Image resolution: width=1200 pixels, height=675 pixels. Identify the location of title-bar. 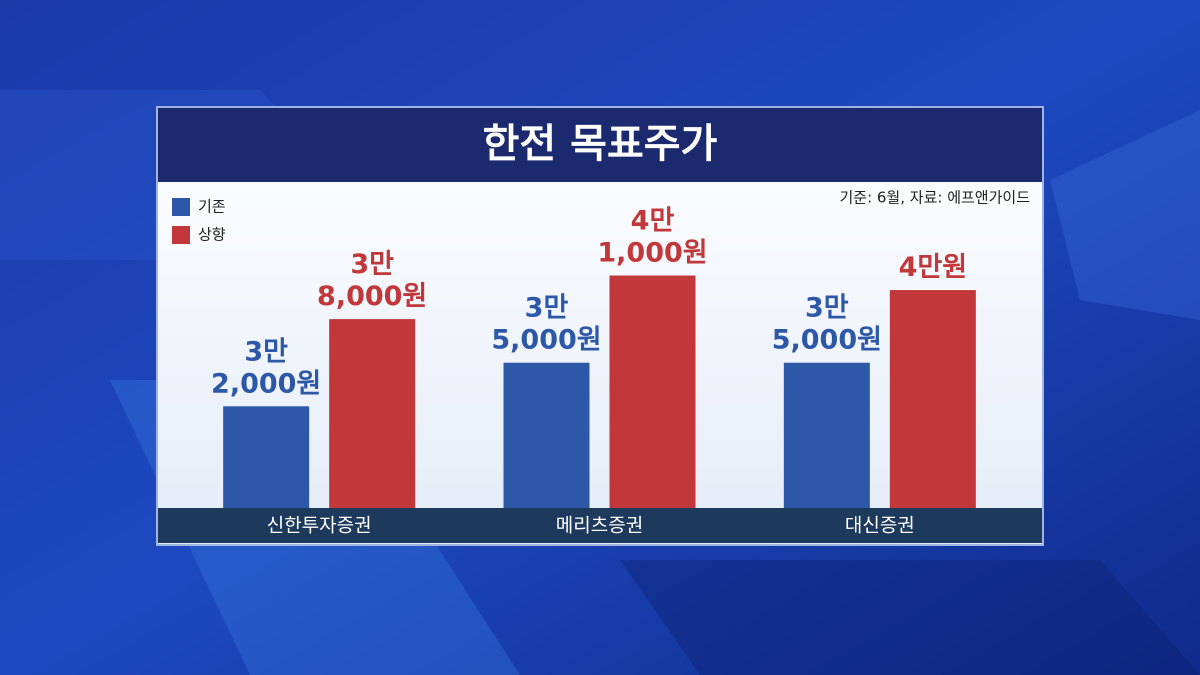
(600, 145).